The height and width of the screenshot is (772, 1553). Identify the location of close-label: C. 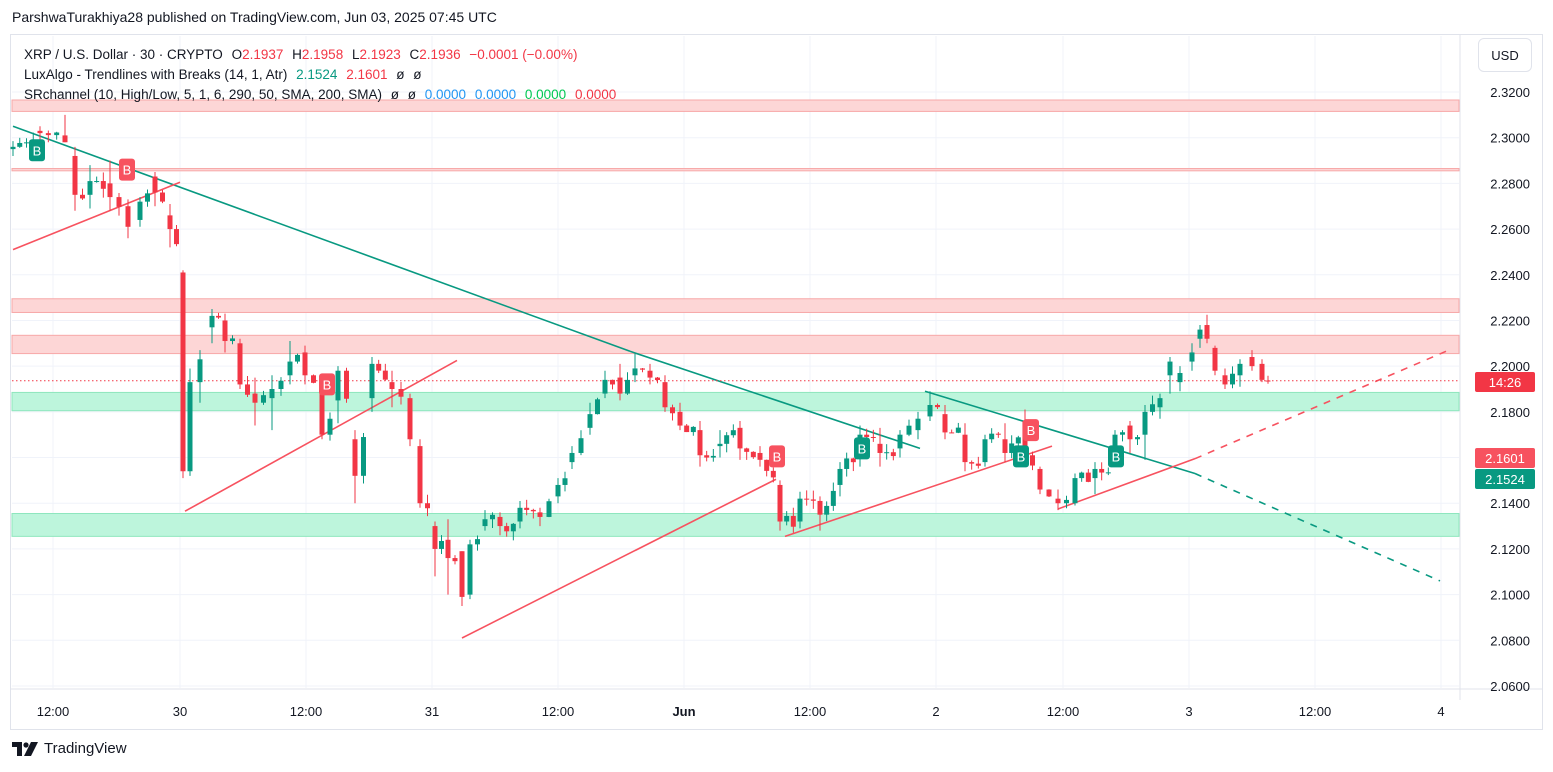
(414, 54).